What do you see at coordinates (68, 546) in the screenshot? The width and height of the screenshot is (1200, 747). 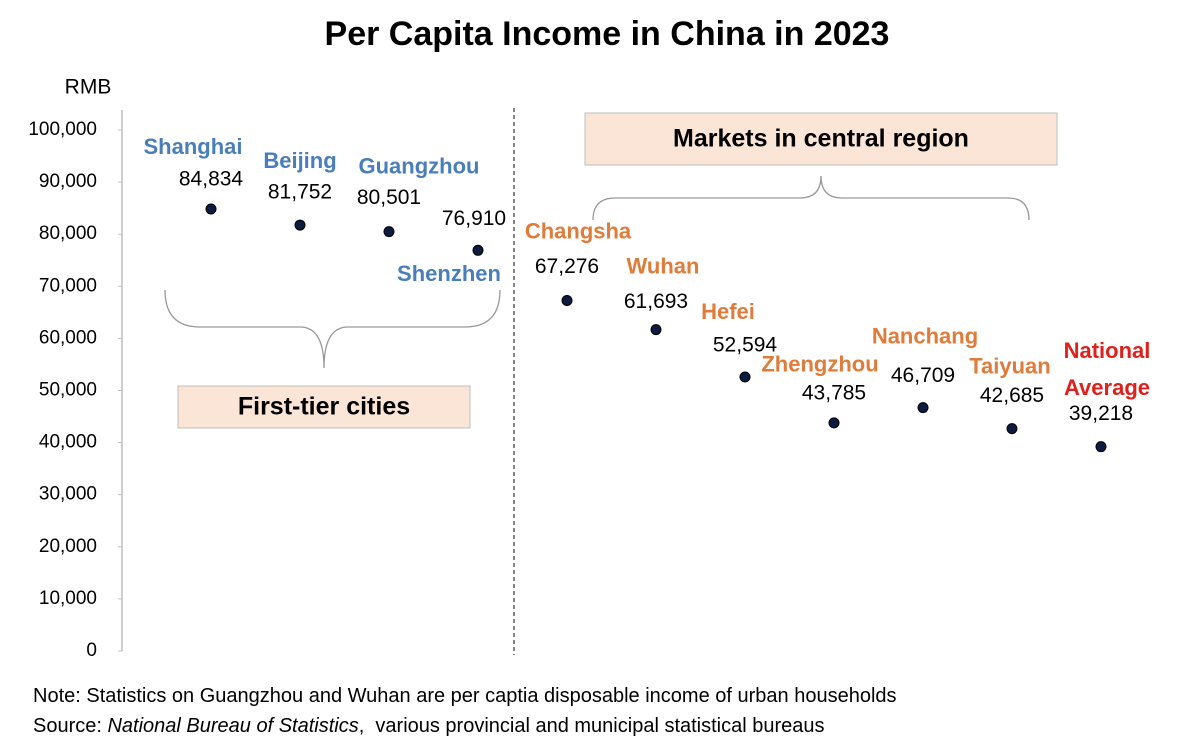 I see `y-tick-label: 20,000` at bounding box center [68, 546].